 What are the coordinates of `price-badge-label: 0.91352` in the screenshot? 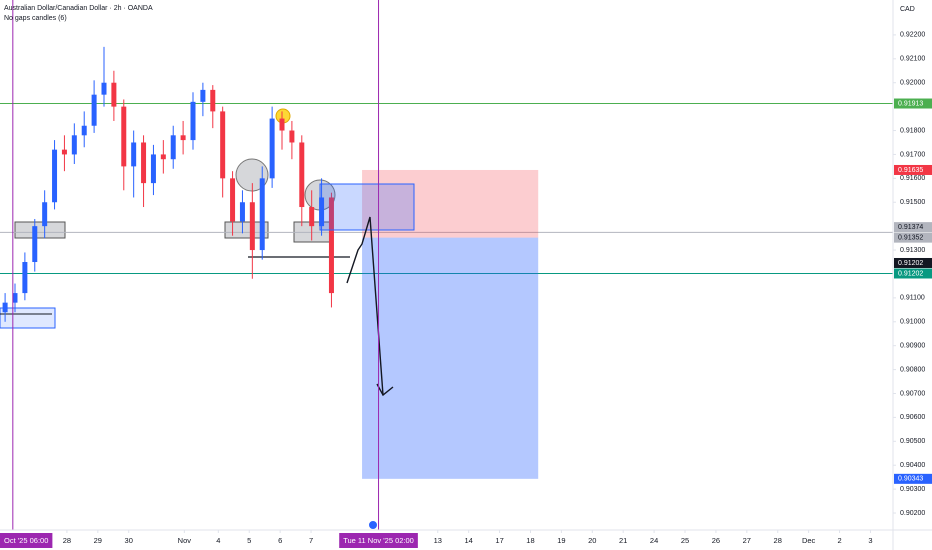 It's located at (910, 237).